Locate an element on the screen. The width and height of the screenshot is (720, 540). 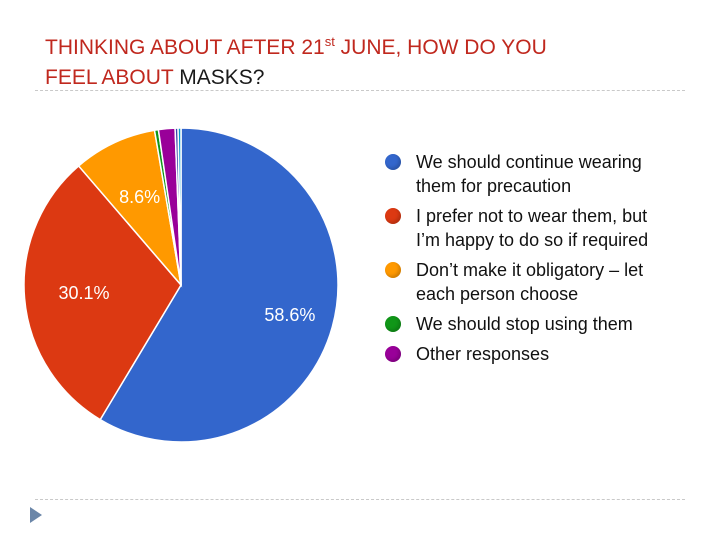
title-line-1-rest: JUNE, HOW DO YOU is located at coordinates (440, 47).